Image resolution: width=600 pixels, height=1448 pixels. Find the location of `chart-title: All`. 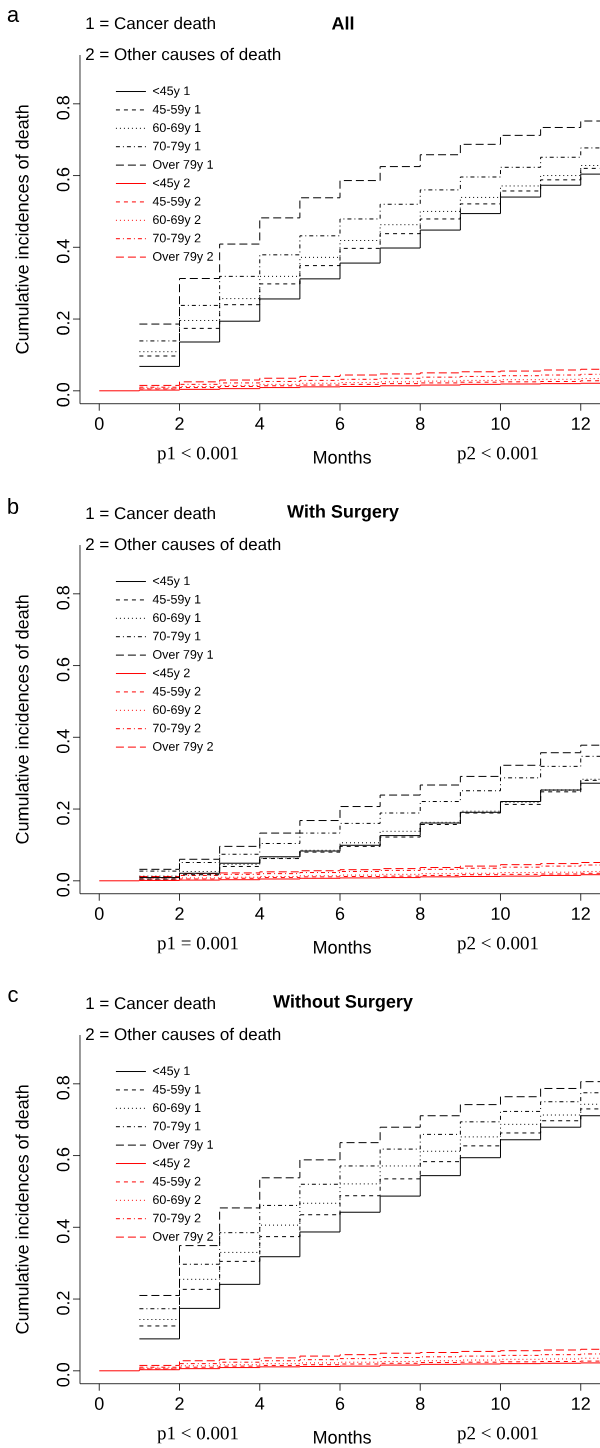

chart-title: All is located at coordinates (342, 23).